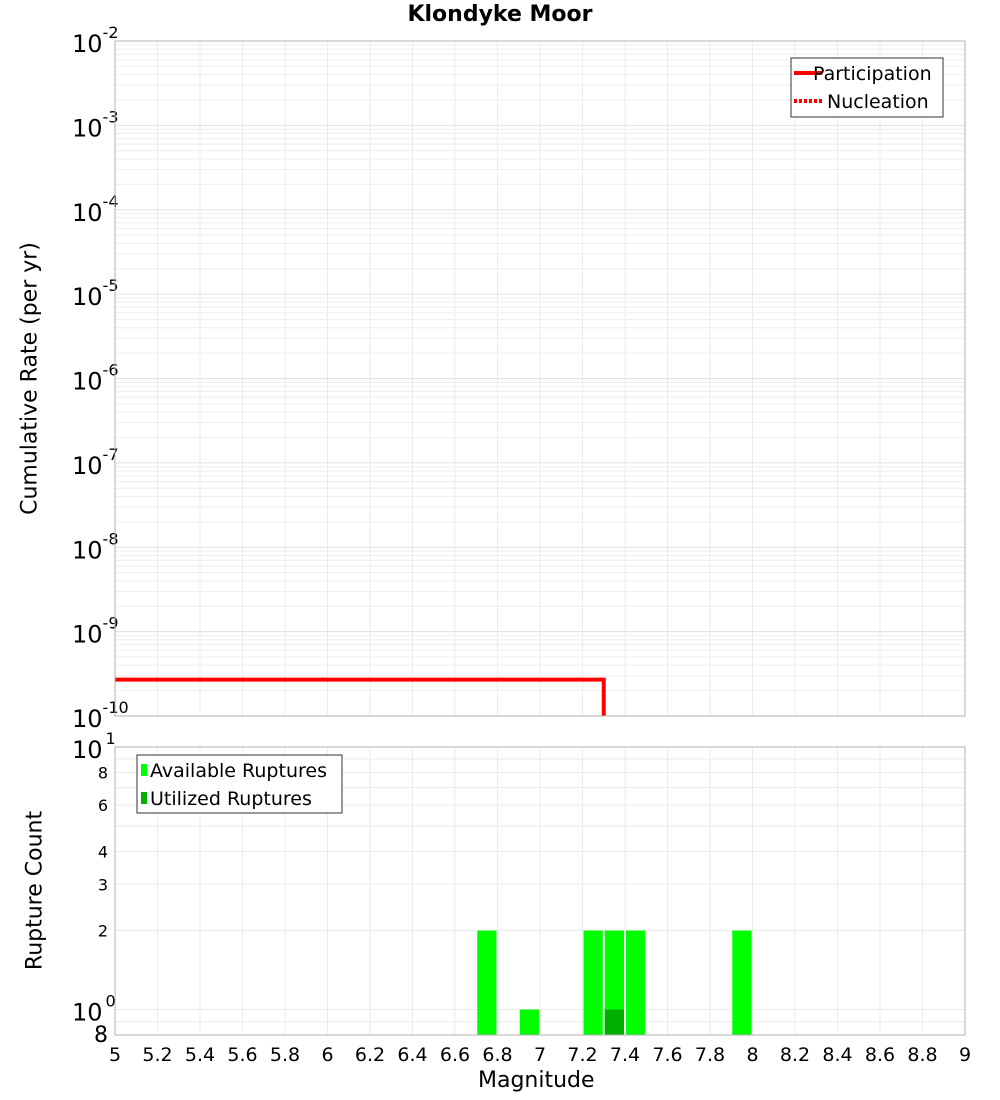 This screenshot has height=1100, width=1000. Describe the element at coordinates (103, 884) in the screenshot. I see `bottom-y-tick-label: 3` at that location.